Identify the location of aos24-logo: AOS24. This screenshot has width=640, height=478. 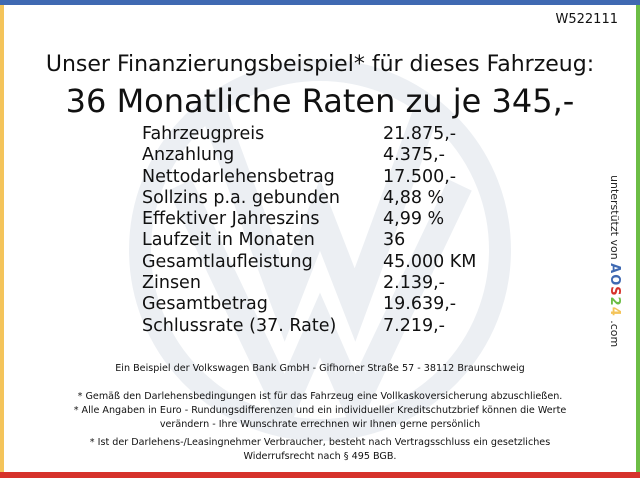
(614, 290).